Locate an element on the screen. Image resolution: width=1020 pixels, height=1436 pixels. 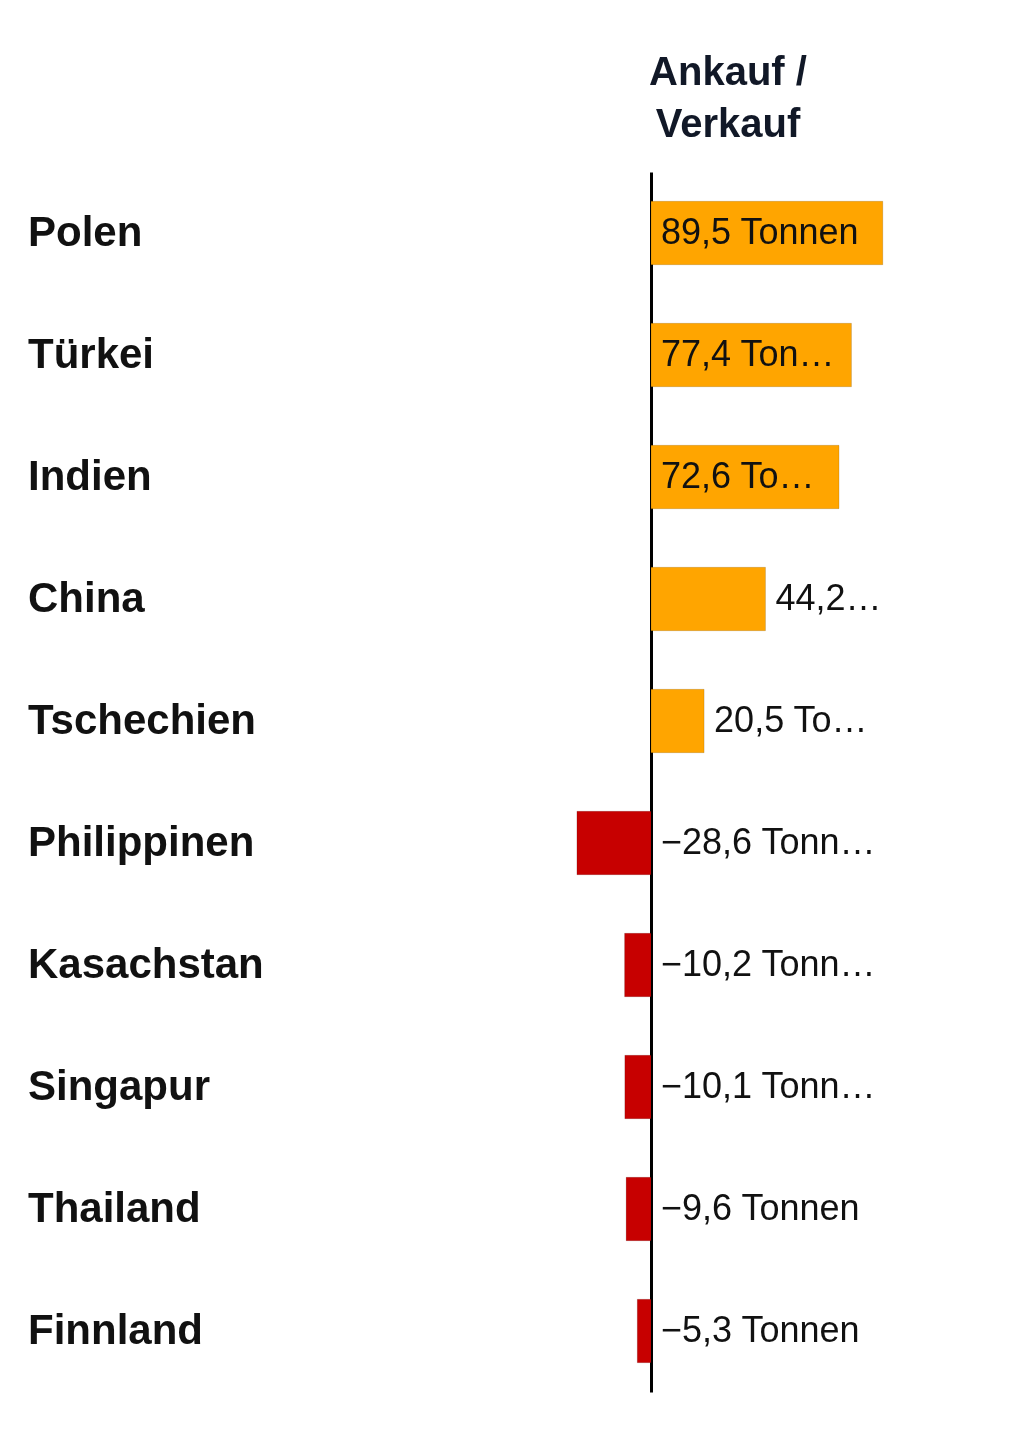
y-tick-label: Thailand is located at coordinates (114, 1207).